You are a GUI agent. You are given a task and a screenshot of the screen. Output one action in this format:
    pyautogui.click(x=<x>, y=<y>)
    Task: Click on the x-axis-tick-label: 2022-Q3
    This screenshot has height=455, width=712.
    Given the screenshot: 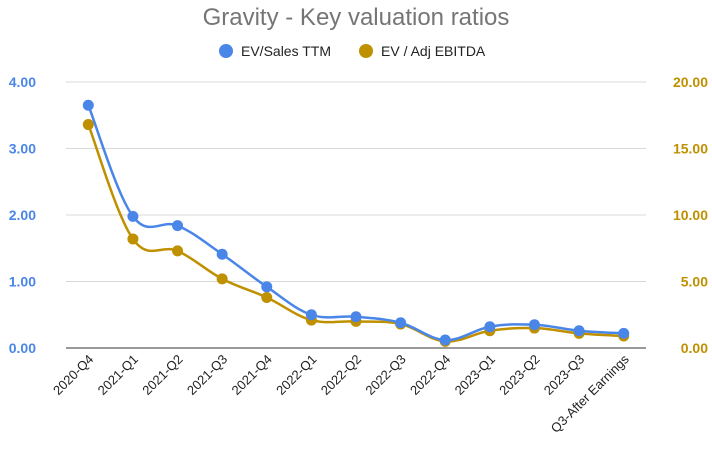 What is the action you would take?
    pyautogui.click(x=385, y=375)
    